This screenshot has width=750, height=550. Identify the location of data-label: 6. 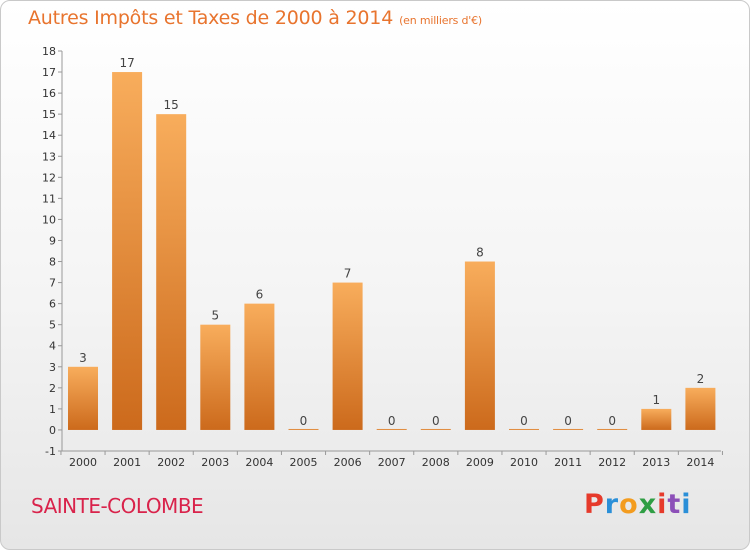
(260, 295).